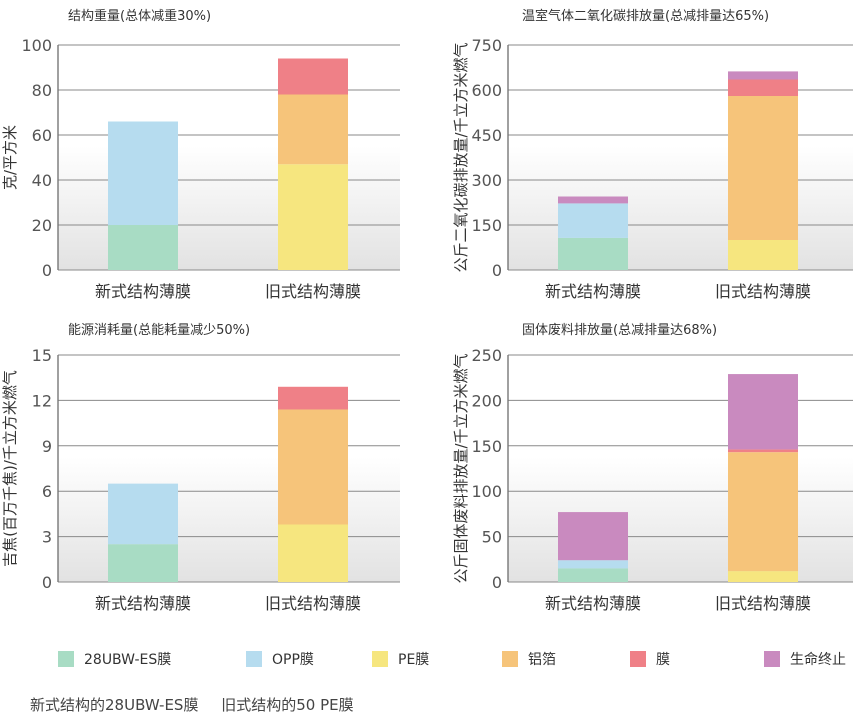  I want to click on legend: 28UBW-ES膜 OPP膜 PE膜 铝箔 膜 生命终止, so click(430, 658).